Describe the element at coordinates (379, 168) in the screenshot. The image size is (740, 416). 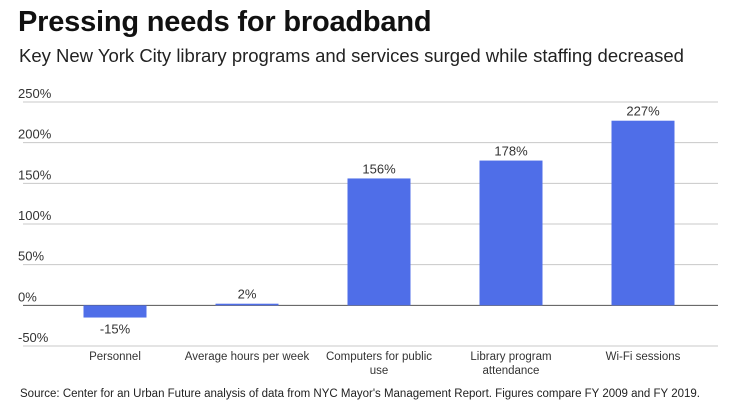
I see `data-label: 156%` at that location.